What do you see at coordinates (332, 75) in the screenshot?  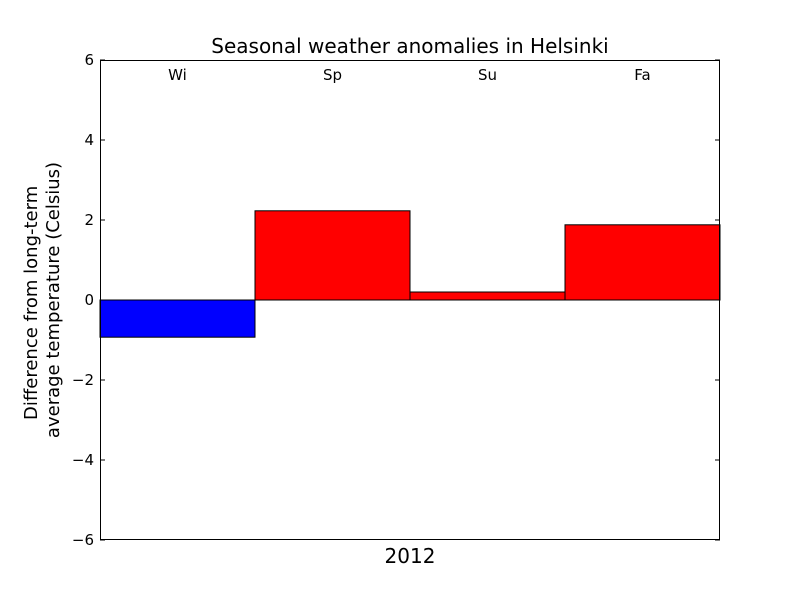 I see `season-label-sp: Sp` at bounding box center [332, 75].